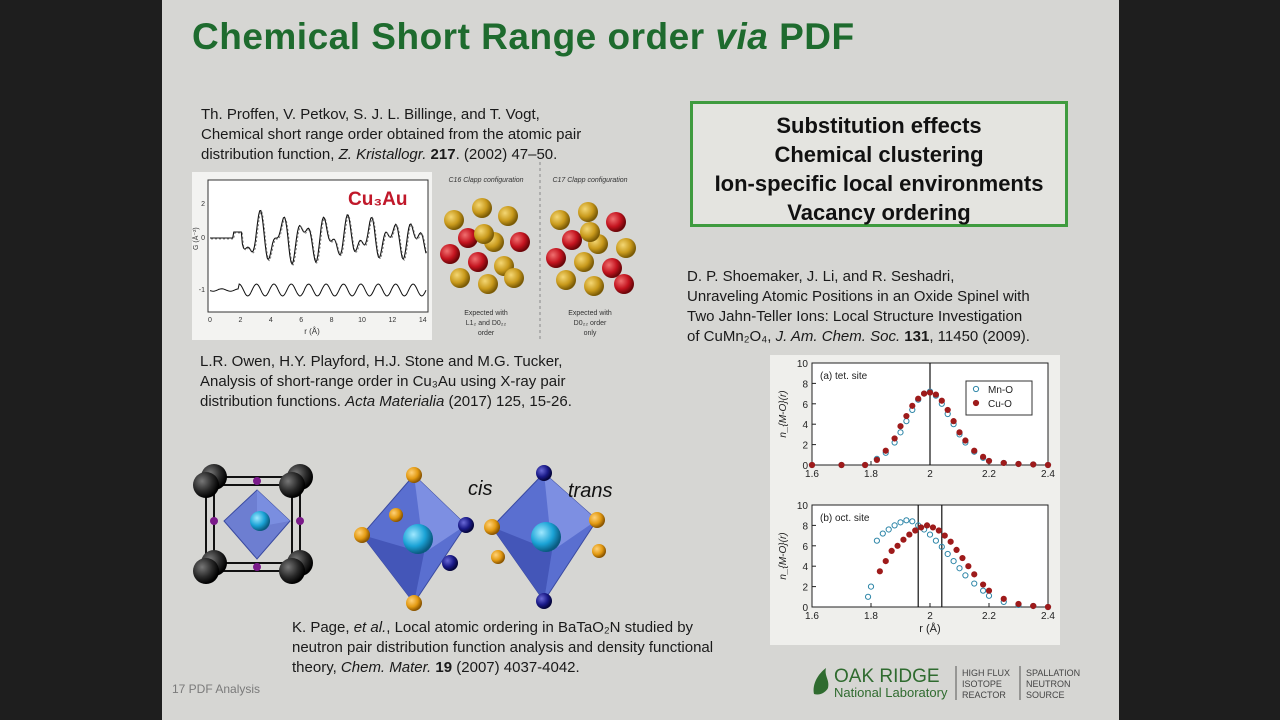 This screenshot has width=1280, height=720. Describe the element at coordinates (423, 539) in the screenshot. I see `cis-octahedron: cis` at that location.